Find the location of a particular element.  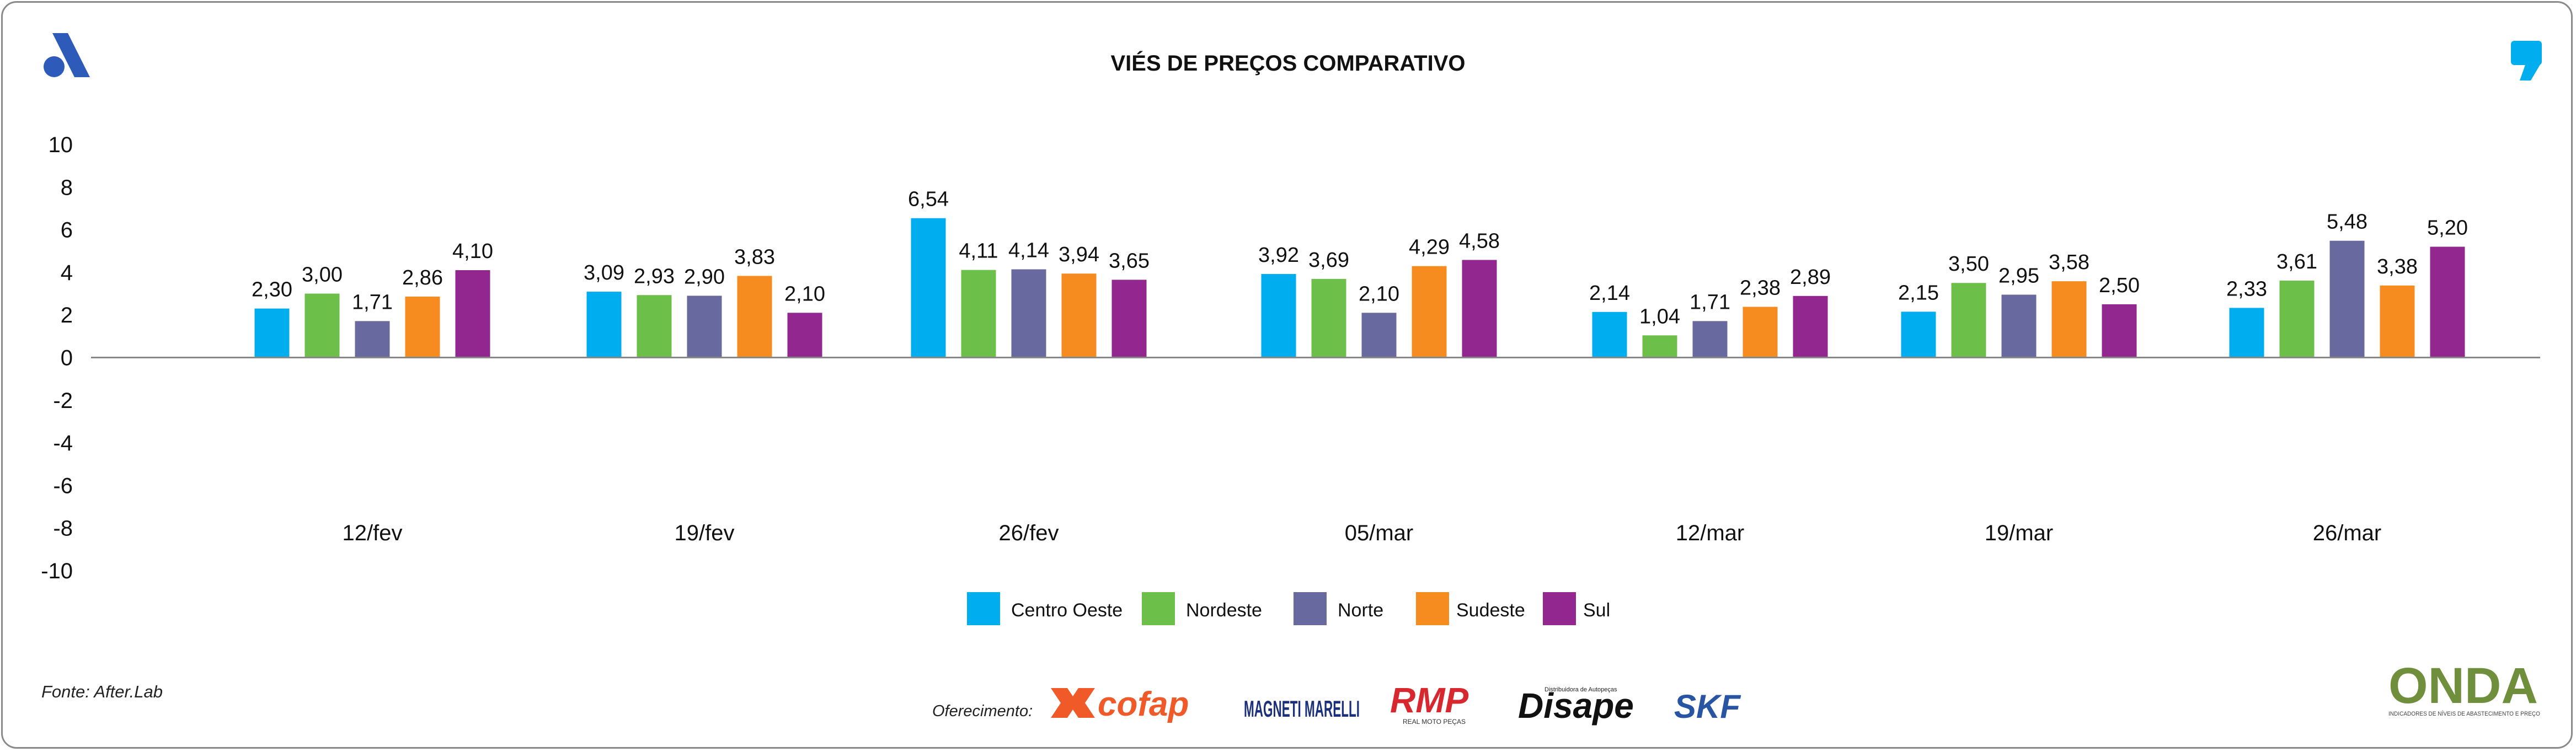

bar-norte-12-mar is located at coordinates (1710, 339).